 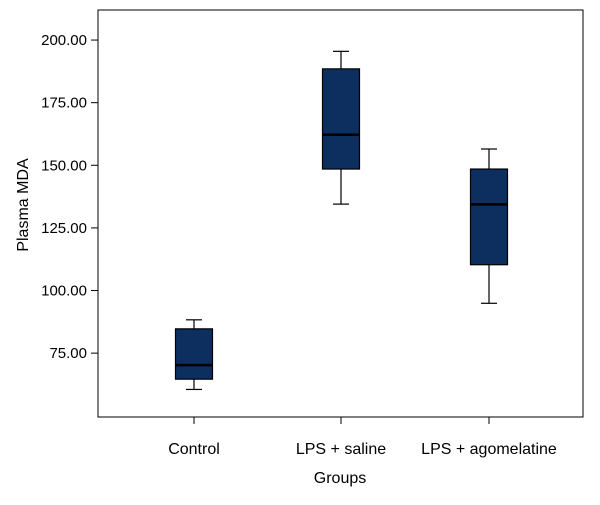 I want to click on y-axis-ticks: 75.00 100.00 125.00 150.00 175.00 200.00, so click(x=69, y=197).